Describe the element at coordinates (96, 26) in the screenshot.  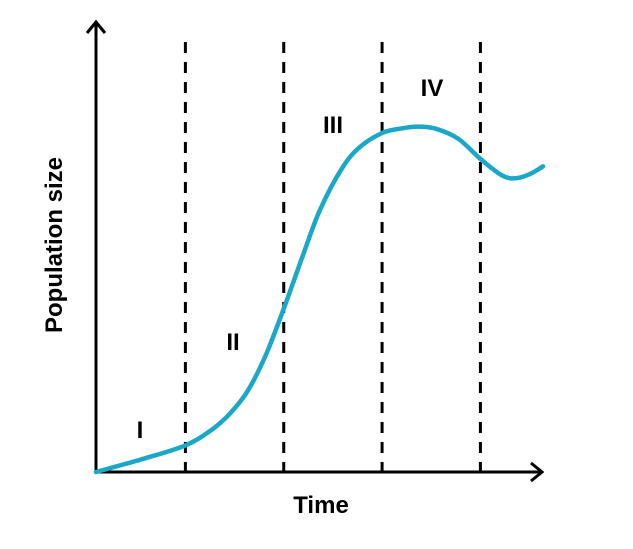
I see `y-axis-arrowhead` at that location.